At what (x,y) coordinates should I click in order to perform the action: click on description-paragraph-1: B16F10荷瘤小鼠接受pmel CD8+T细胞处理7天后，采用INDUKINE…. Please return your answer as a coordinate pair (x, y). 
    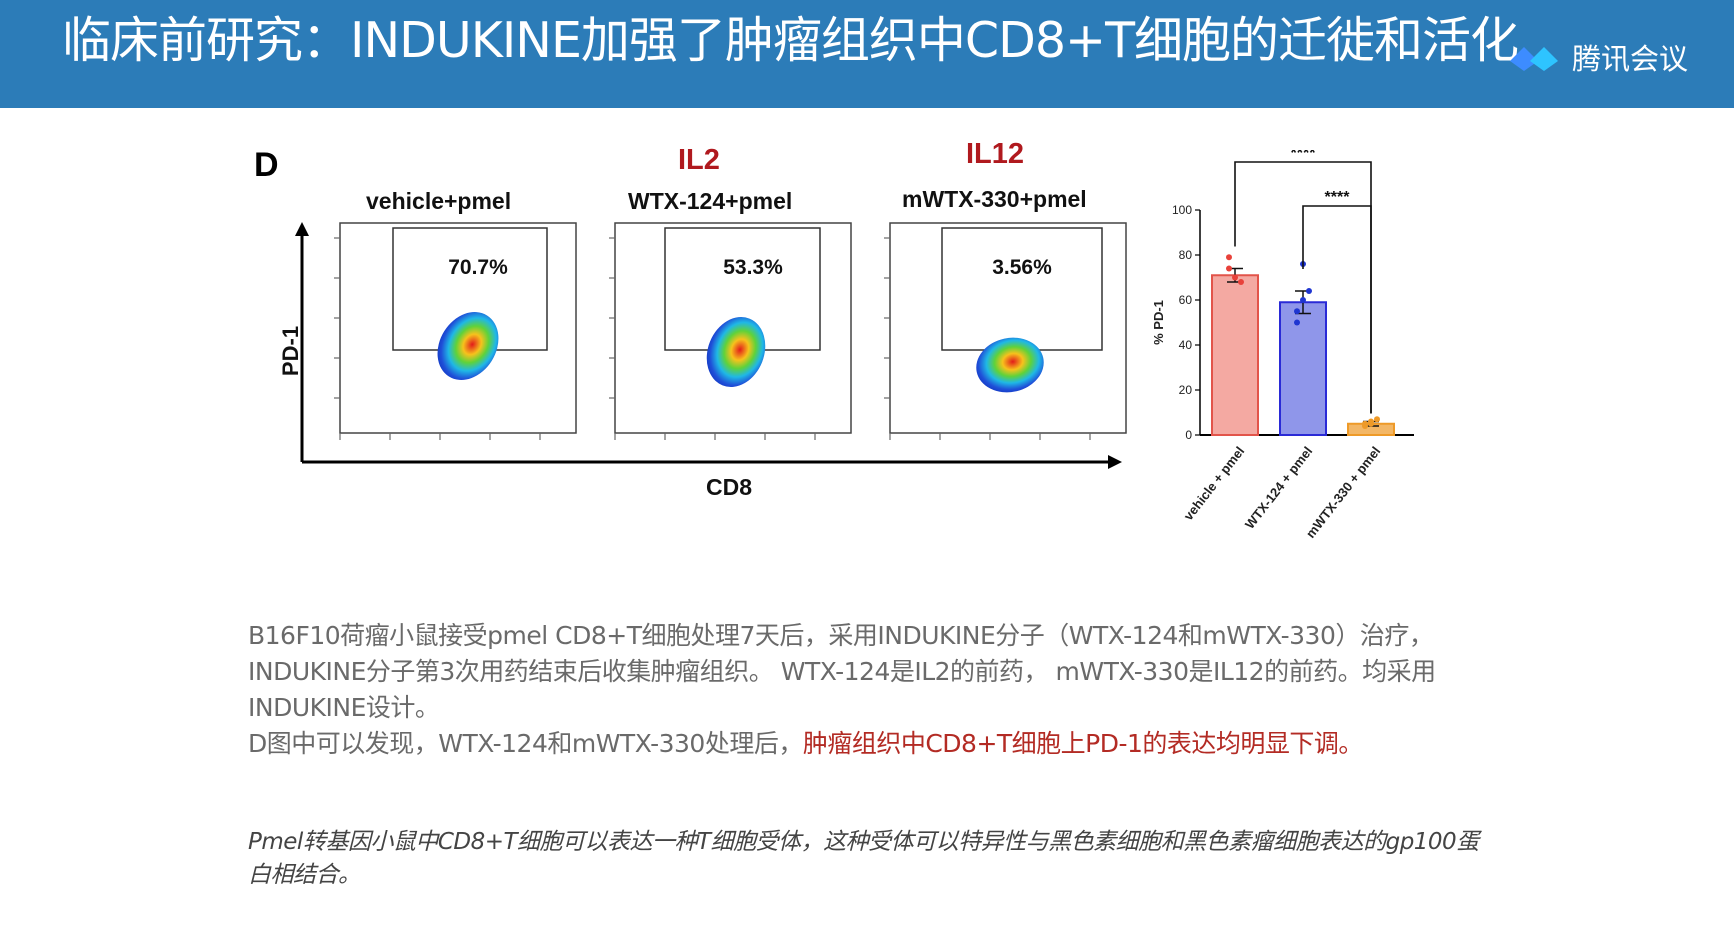
    Looking at the image, I should click on (842, 671).